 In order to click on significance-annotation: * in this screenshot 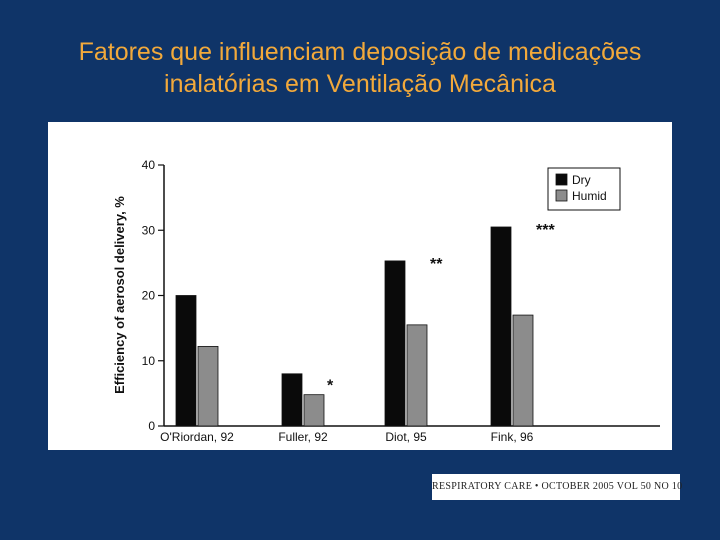, I will do `click(330, 386)`.